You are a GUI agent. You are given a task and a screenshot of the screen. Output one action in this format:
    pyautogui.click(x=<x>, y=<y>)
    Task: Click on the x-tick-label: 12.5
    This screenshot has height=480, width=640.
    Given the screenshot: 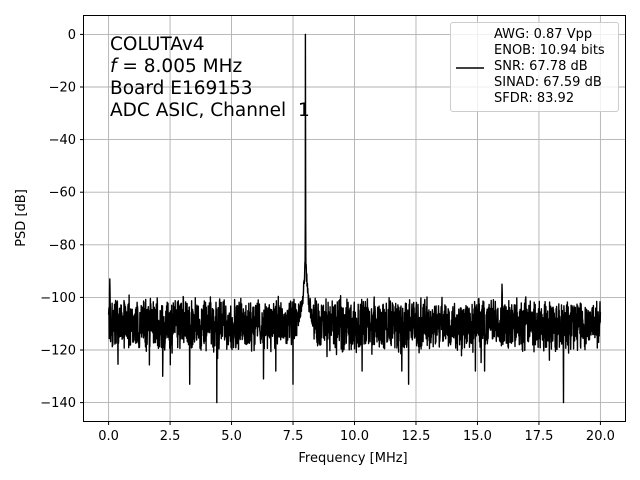 What is the action you would take?
    pyautogui.click(x=416, y=436)
    